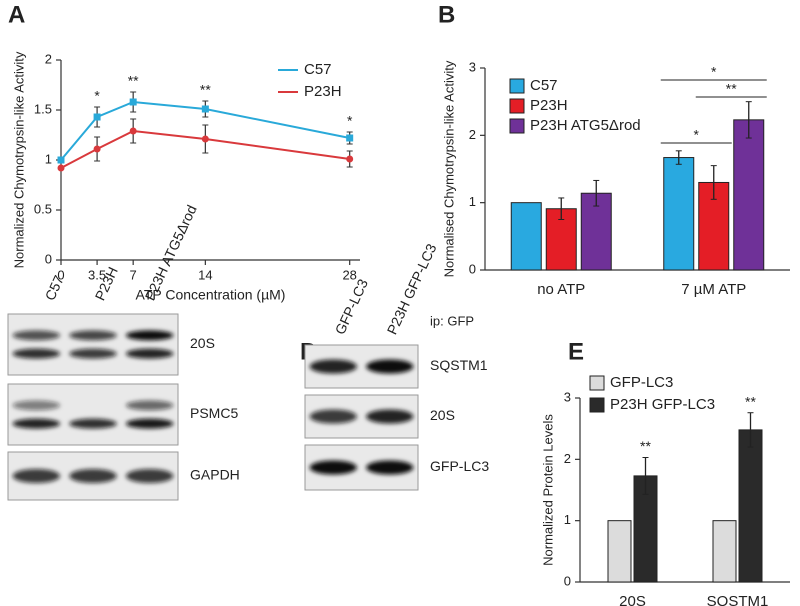 The image size is (800, 606). What do you see at coordinates (547, 490) in the screenshot?
I see `y-axis-title: Normalized Protein Levels` at bounding box center [547, 490].